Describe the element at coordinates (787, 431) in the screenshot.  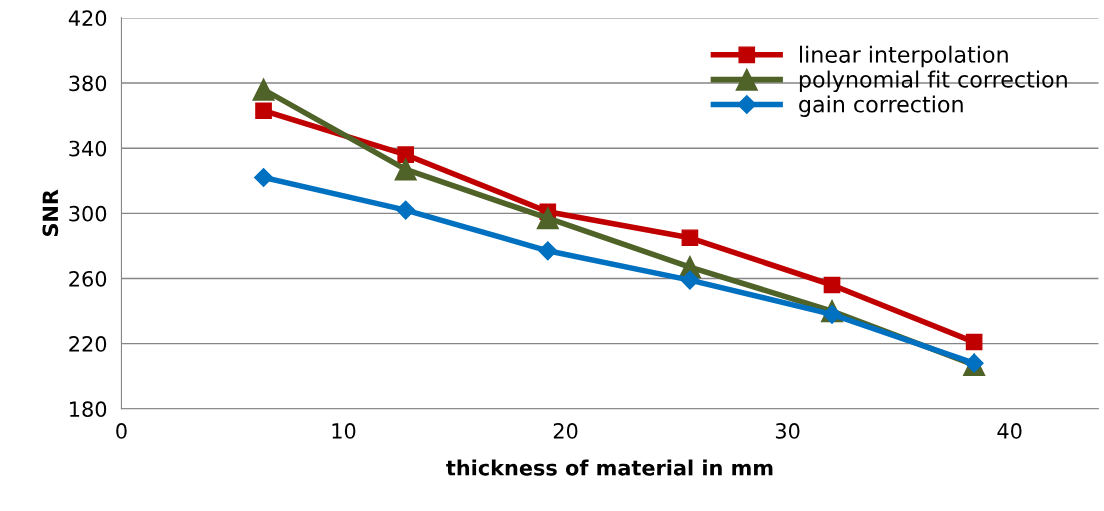
I see `x-tick-label: 30` at that location.